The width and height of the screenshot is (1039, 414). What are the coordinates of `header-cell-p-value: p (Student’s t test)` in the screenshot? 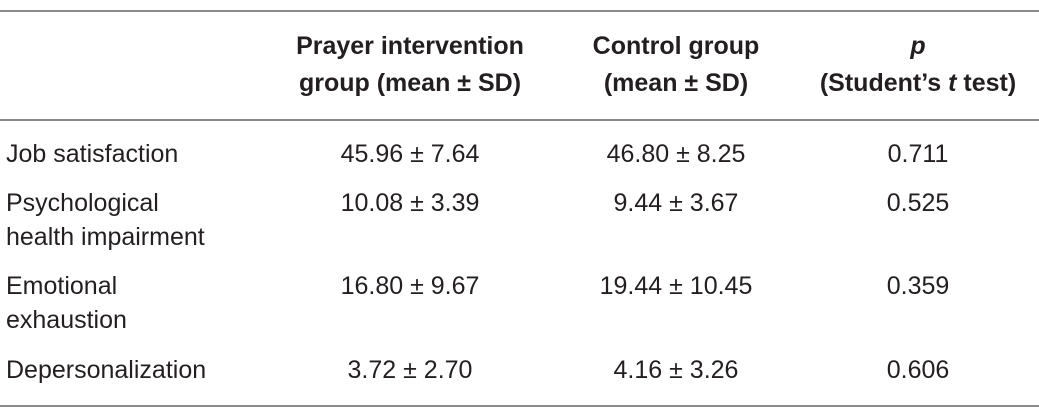 It's located at (918, 65).